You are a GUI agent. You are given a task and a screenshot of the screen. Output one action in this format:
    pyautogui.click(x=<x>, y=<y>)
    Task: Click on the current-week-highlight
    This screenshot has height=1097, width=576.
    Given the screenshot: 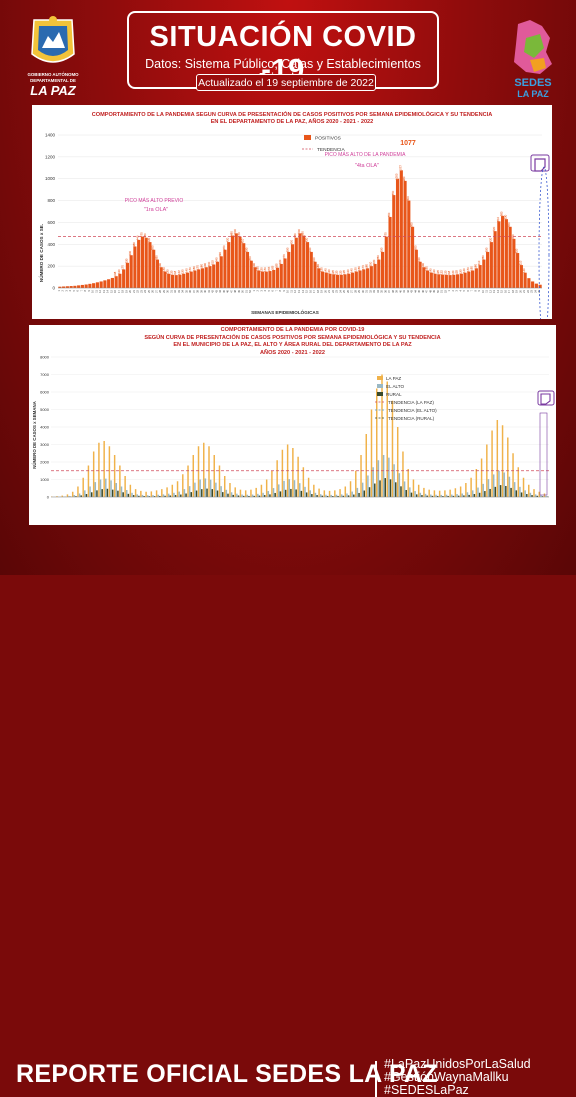 What is the action you would take?
    pyautogui.click(x=544, y=243)
    